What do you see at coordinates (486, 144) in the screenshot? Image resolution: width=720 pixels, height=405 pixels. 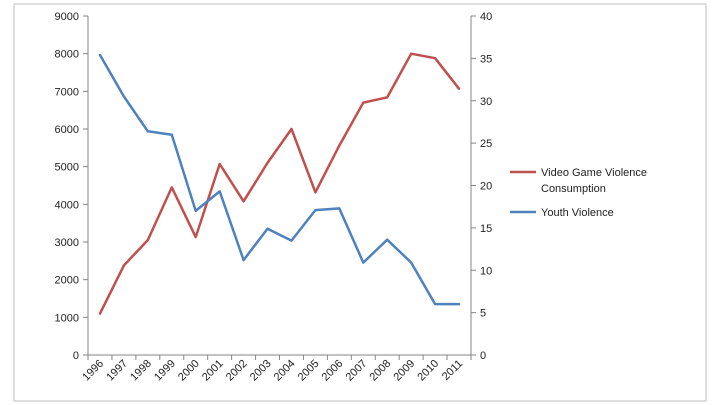 I see `y2-tick-label: 25` at bounding box center [486, 144].